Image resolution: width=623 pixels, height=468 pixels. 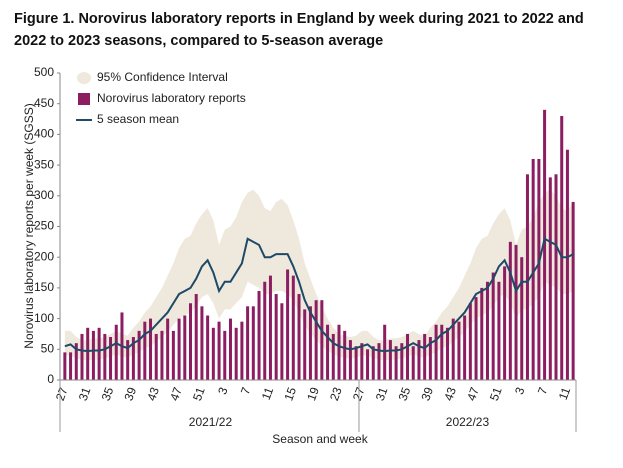 I want to click on y-tick-label: 400, so click(x=44, y=134).